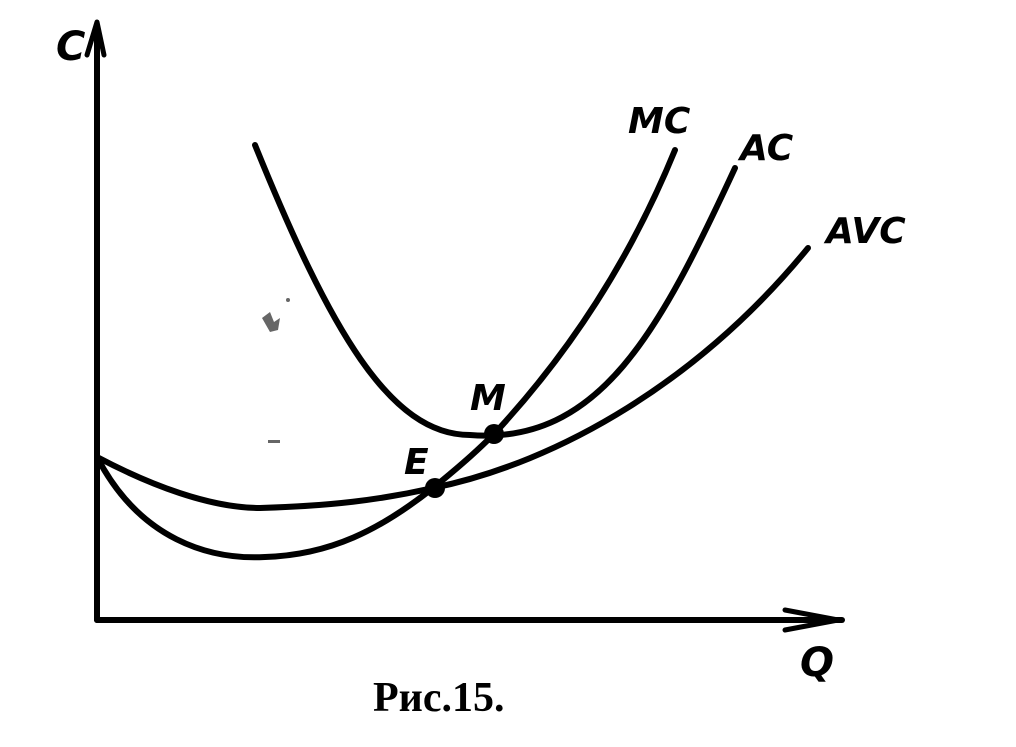 This screenshot has width=1016, height=747. Describe the element at coordinates (439, 698) in the screenshot. I see `figure-caption: Рис.15.` at that location.